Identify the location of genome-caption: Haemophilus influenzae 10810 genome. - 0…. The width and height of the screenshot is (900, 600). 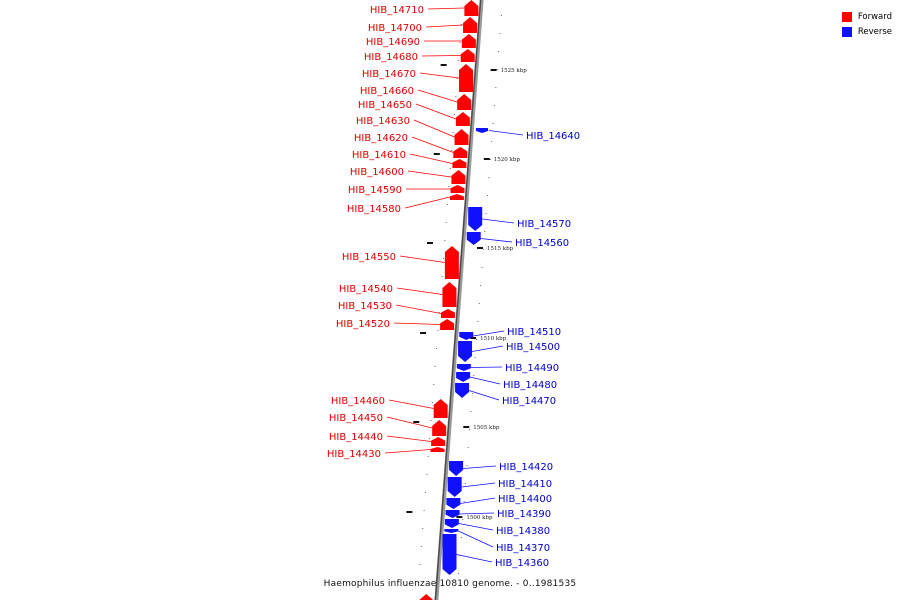
(450, 584).